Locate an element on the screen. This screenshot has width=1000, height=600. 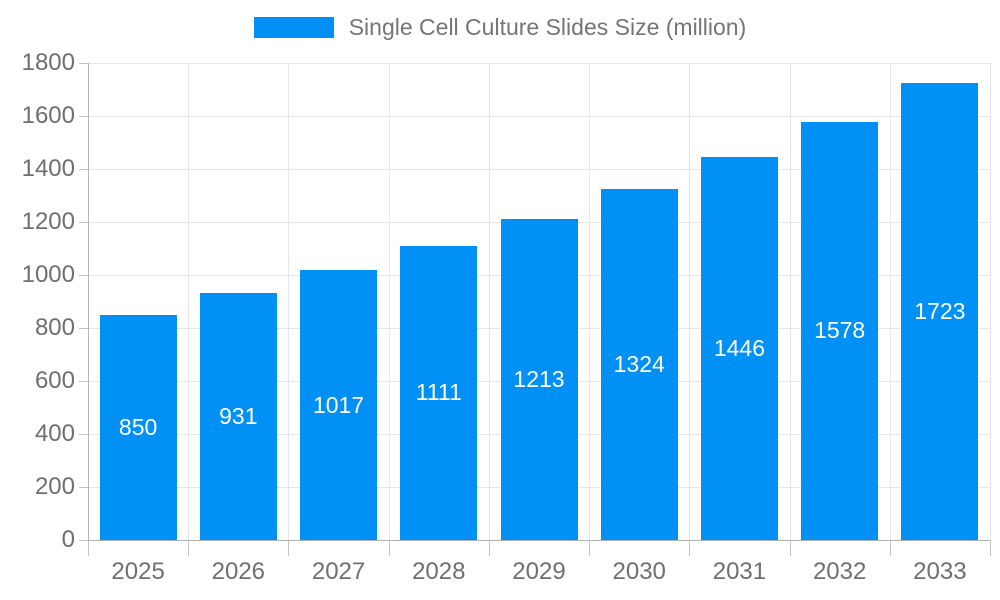
bar: 1324 is located at coordinates (639, 364).